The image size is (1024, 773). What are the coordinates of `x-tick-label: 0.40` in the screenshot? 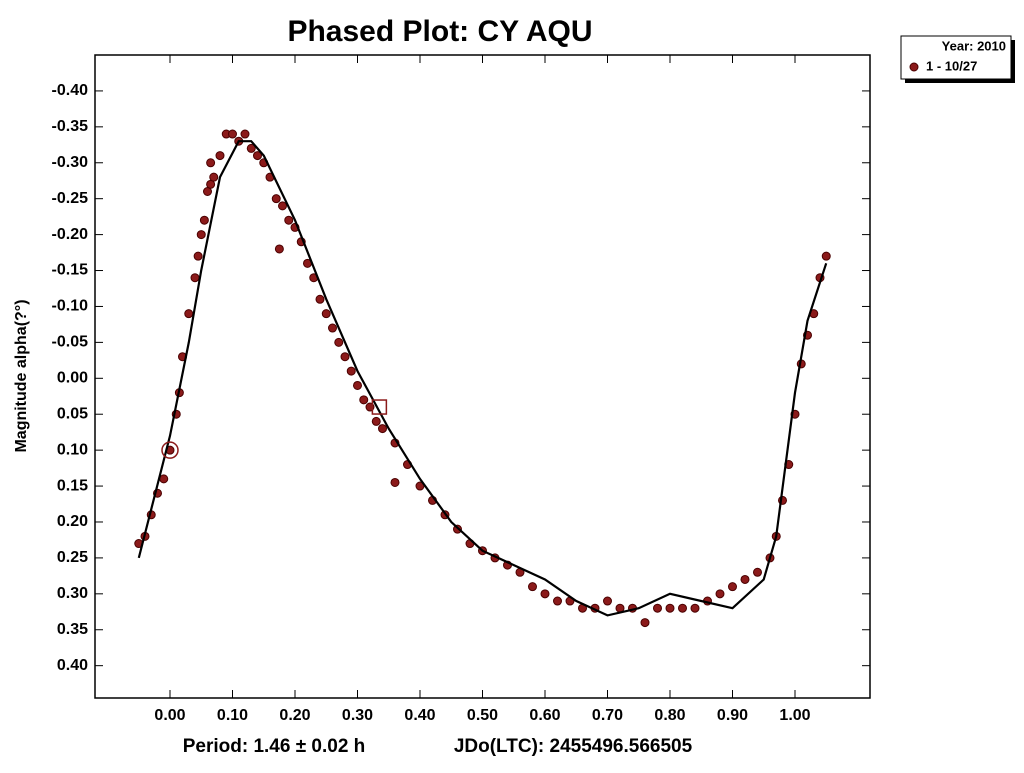 It's located at (419, 715).